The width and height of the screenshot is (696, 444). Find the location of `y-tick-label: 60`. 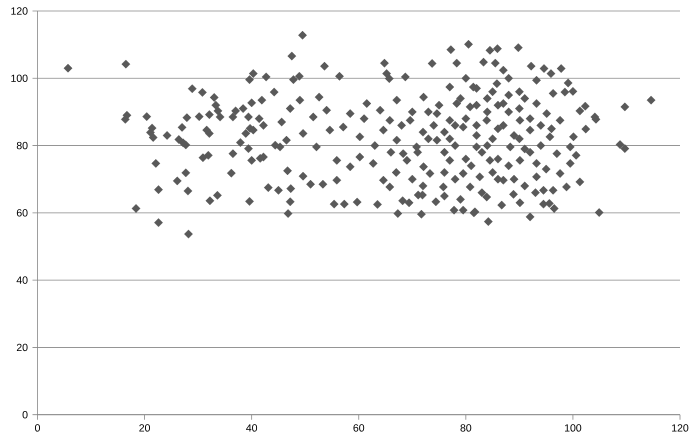

y-tick-label: 60 is located at coordinates (22, 213).